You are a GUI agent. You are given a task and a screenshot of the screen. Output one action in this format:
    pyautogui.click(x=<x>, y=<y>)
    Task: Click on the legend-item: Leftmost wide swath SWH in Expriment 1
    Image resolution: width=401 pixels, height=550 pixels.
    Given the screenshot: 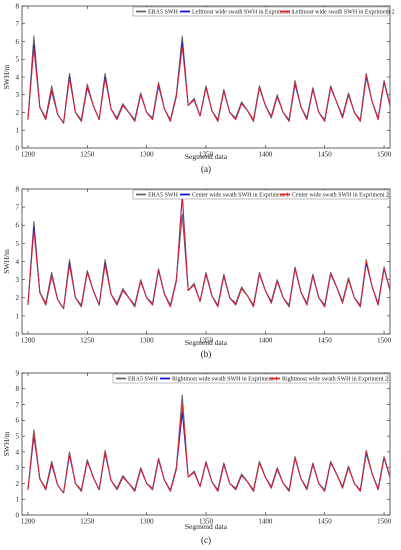 What is the action you would take?
    pyautogui.click(x=237, y=12)
    